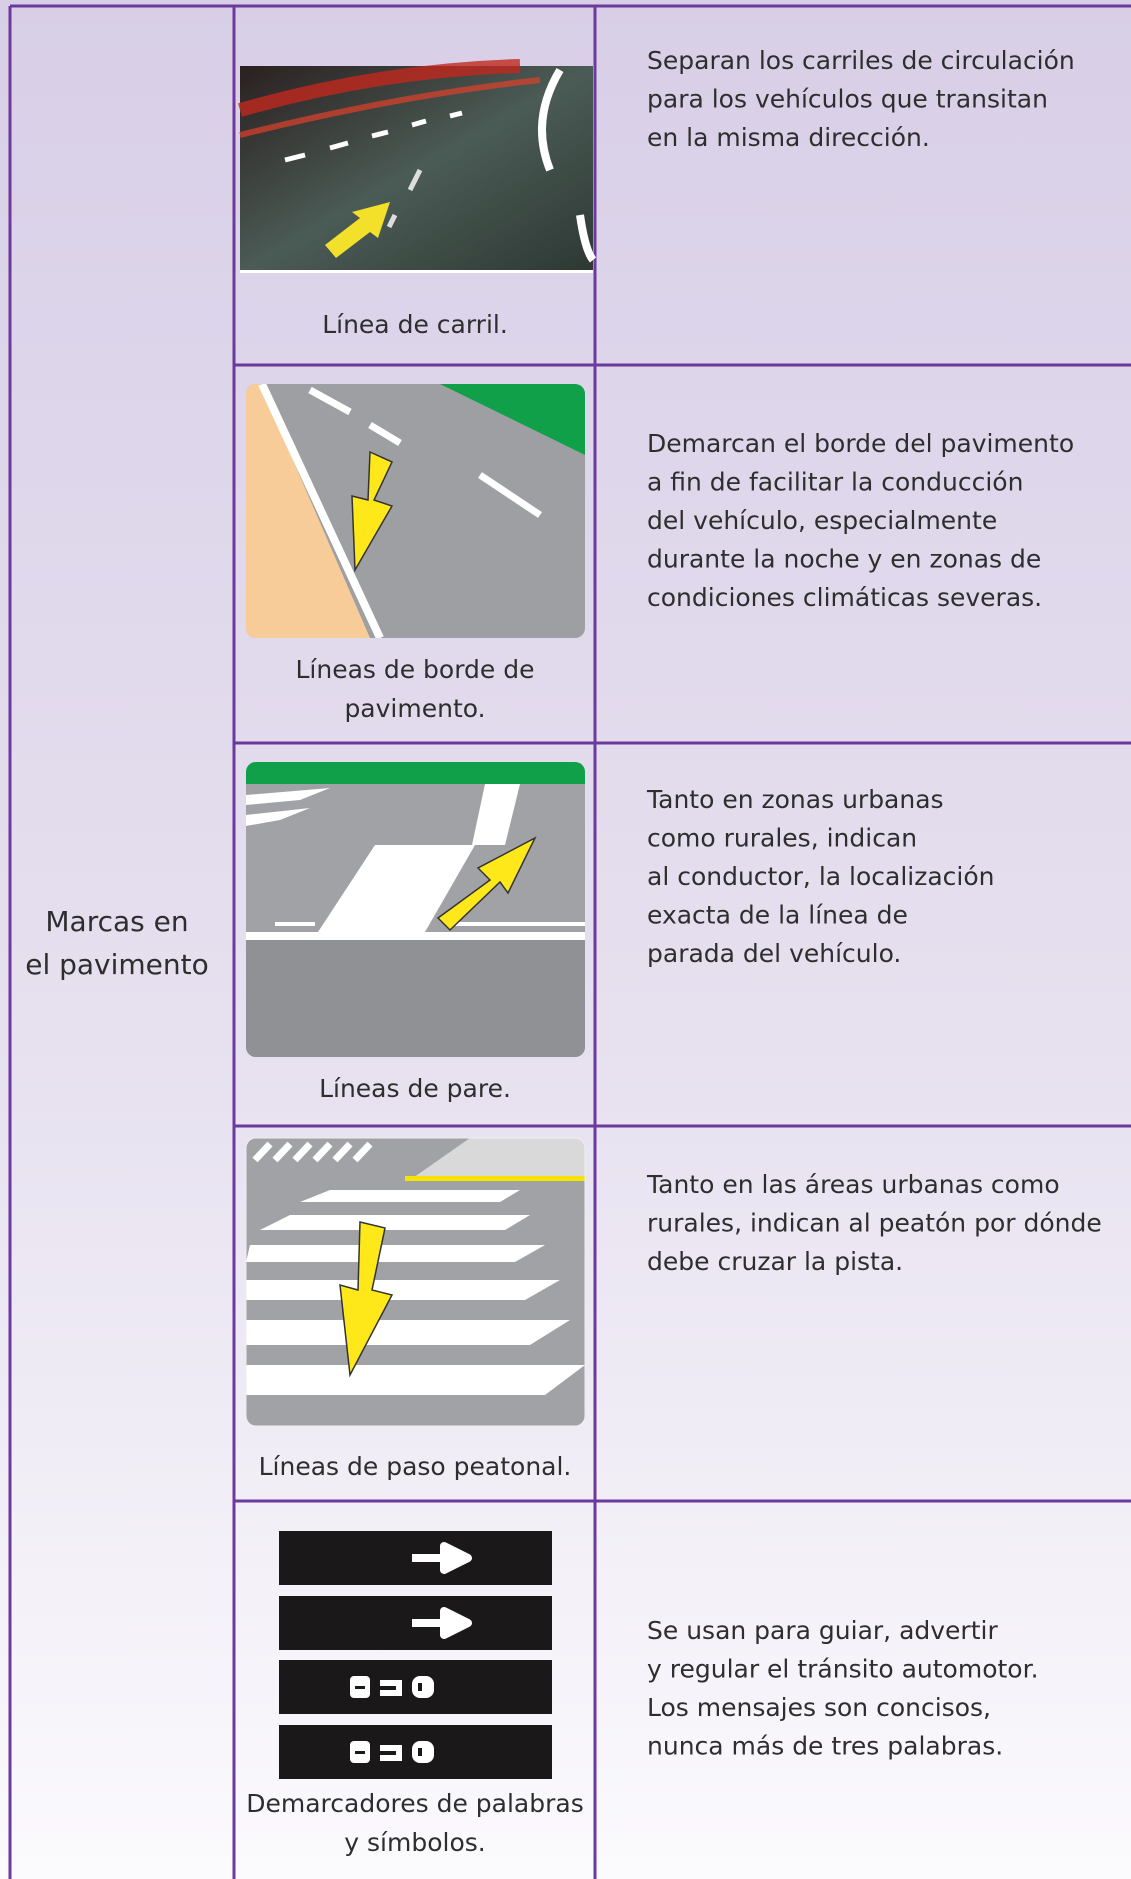 The width and height of the screenshot is (1131, 1879). I want to click on lane-line-photo, so click(417, 166).